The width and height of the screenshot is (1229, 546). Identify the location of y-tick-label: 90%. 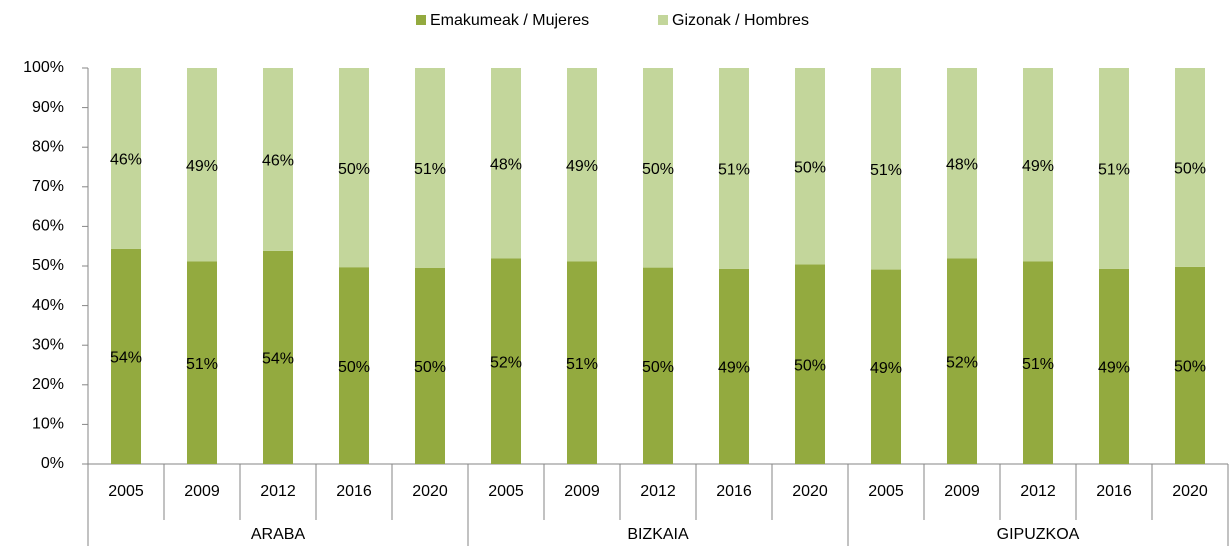
(48, 107).